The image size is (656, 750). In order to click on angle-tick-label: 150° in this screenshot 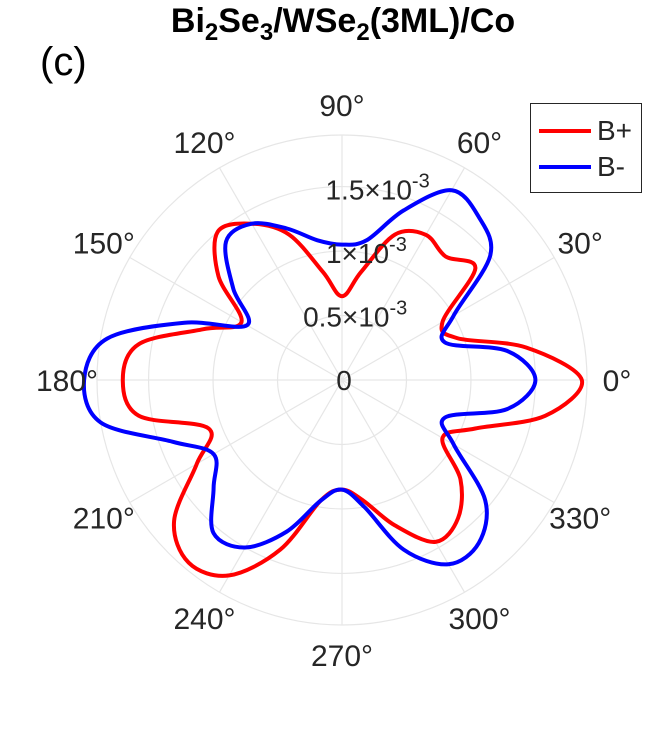, I will do `click(104, 244)`.